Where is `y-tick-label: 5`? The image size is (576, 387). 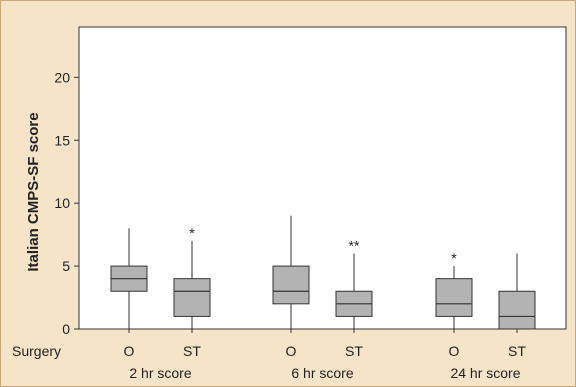 y-tick-label: 5 is located at coordinates (66, 266).